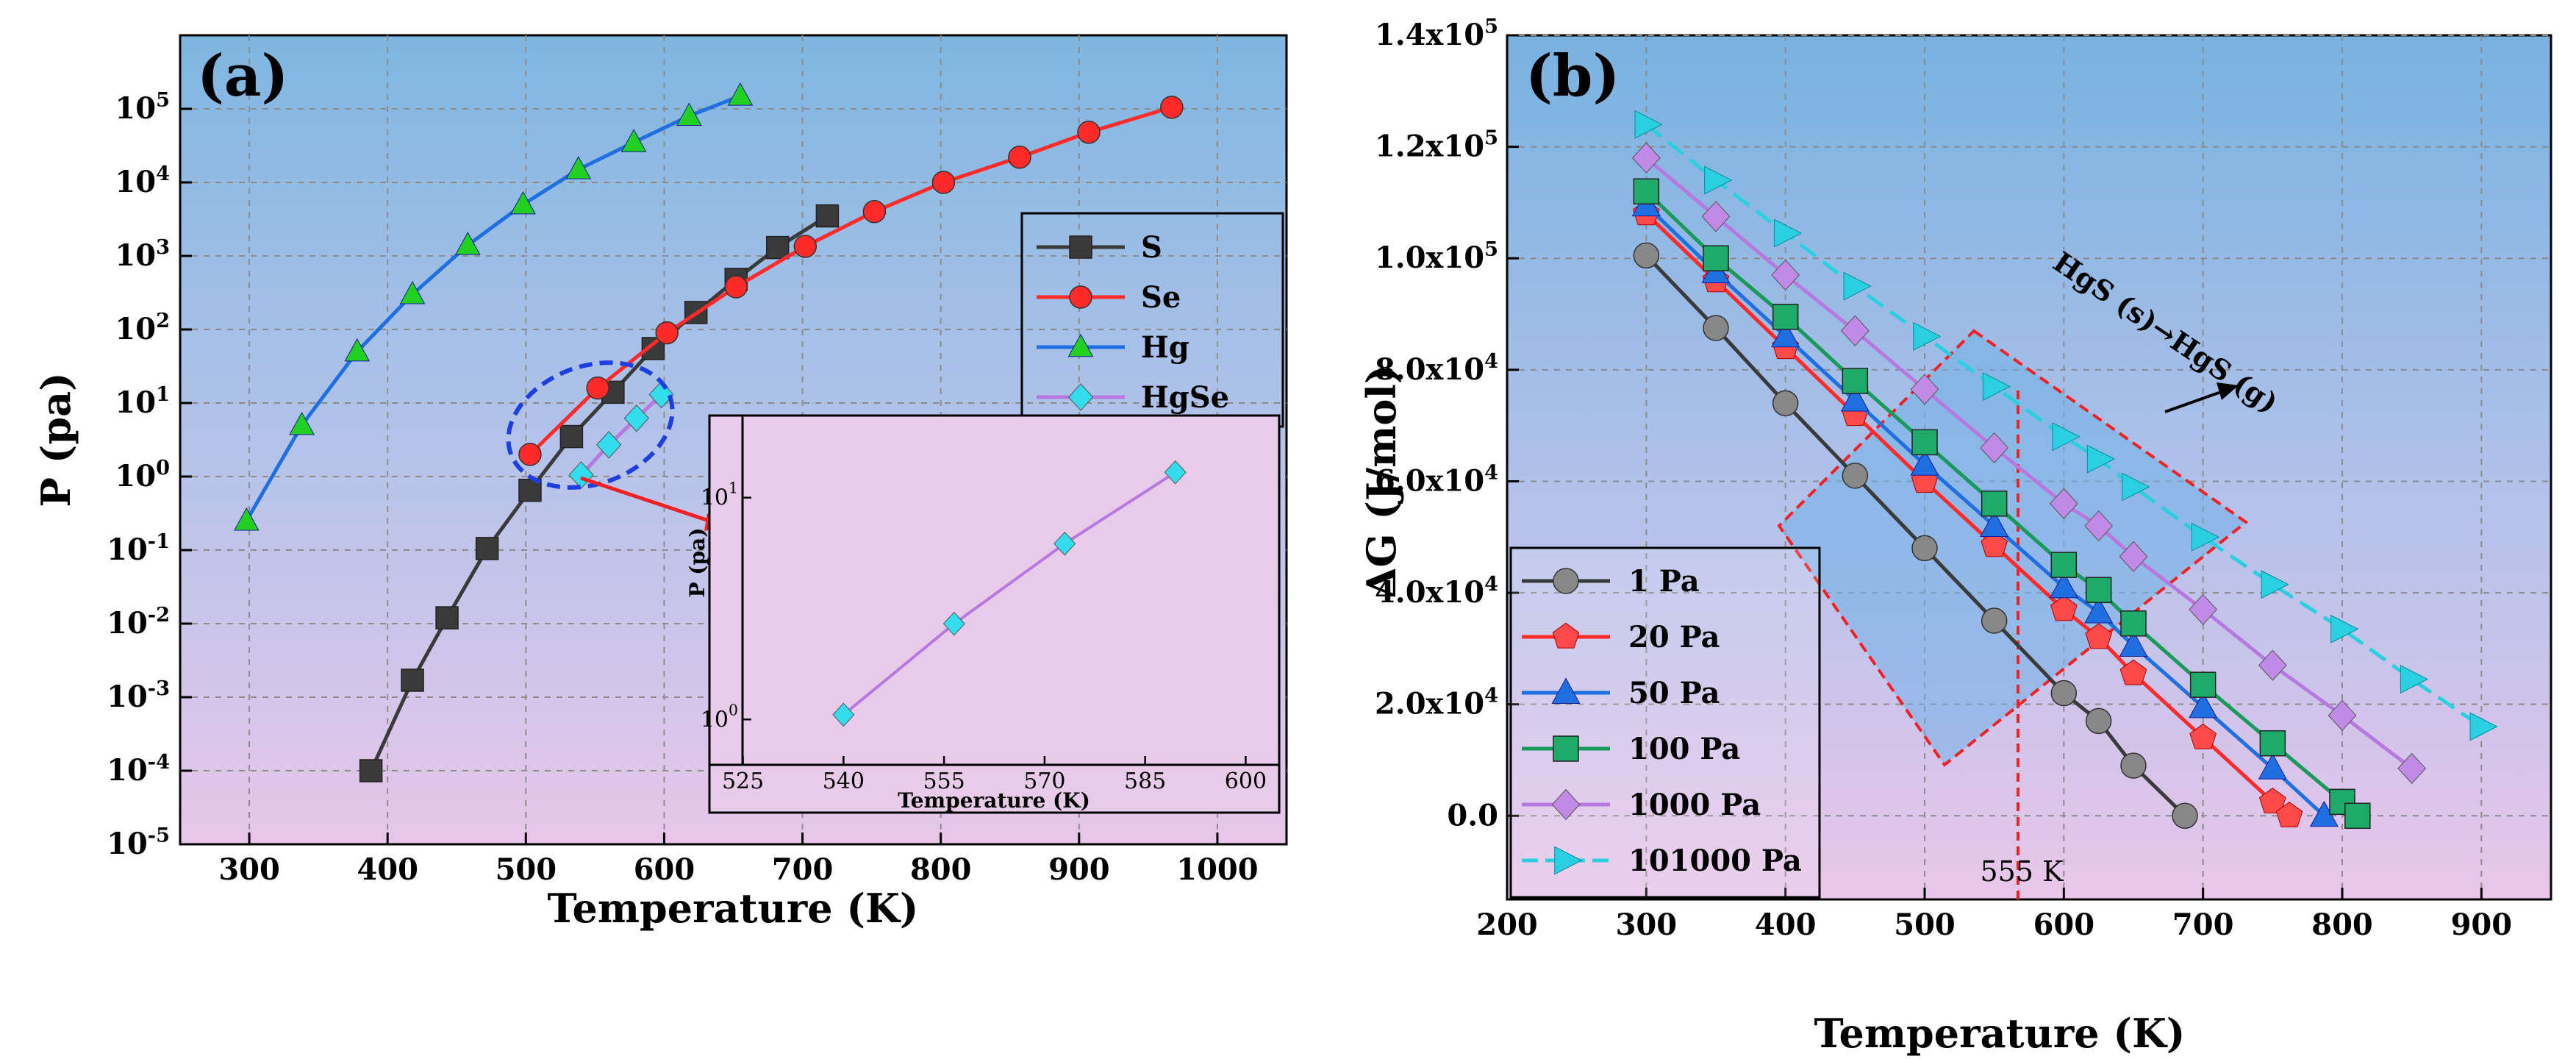  I want to click on legend-label-s: S, so click(1151, 248).